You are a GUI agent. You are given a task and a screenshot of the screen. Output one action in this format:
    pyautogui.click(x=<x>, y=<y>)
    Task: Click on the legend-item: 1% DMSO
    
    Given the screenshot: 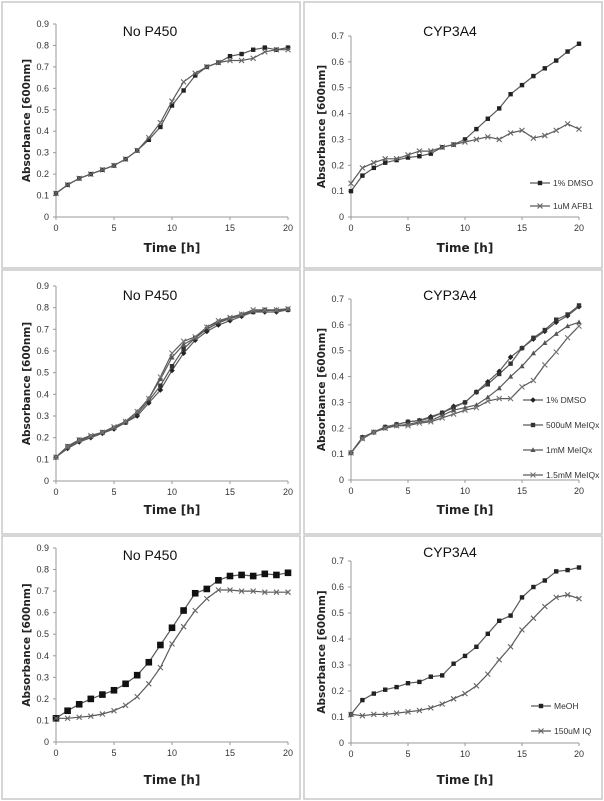 What is the action you would take?
    pyautogui.click(x=555, y=400)
    